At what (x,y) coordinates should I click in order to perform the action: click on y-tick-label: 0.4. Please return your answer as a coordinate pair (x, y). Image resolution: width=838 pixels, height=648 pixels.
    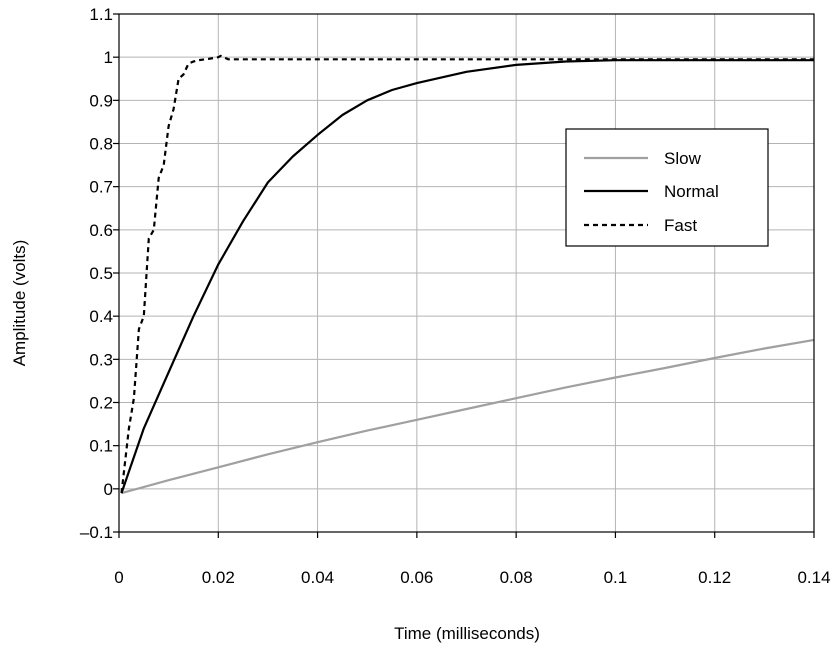
    Looking at the image, I should click on (101, 316).